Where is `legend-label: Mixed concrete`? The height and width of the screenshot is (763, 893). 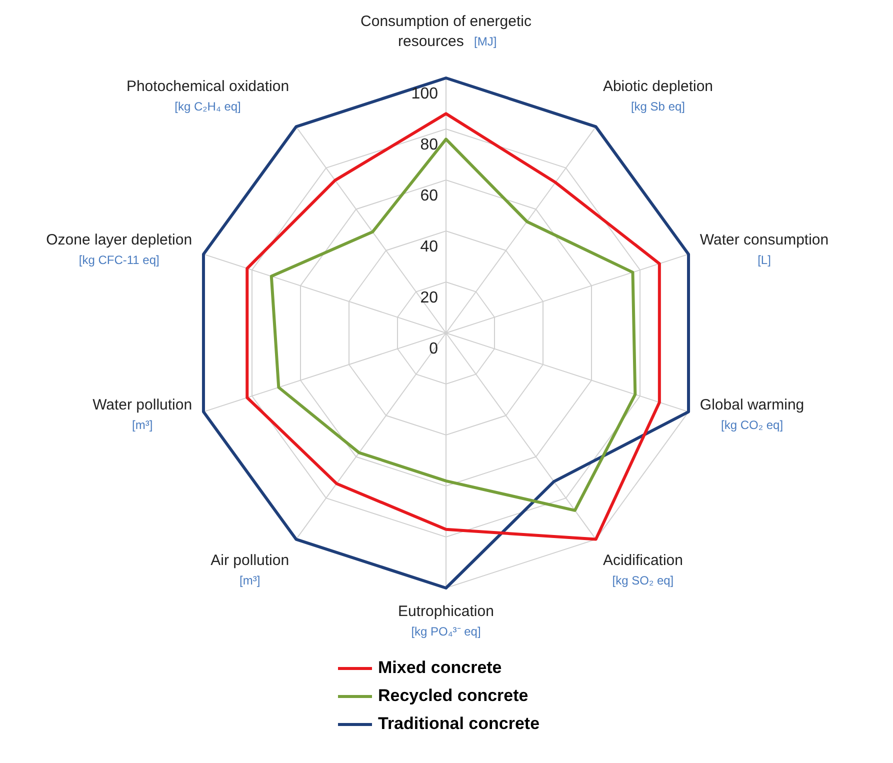 legend-label: Mixed concrete is located at coordinates (440, 668).